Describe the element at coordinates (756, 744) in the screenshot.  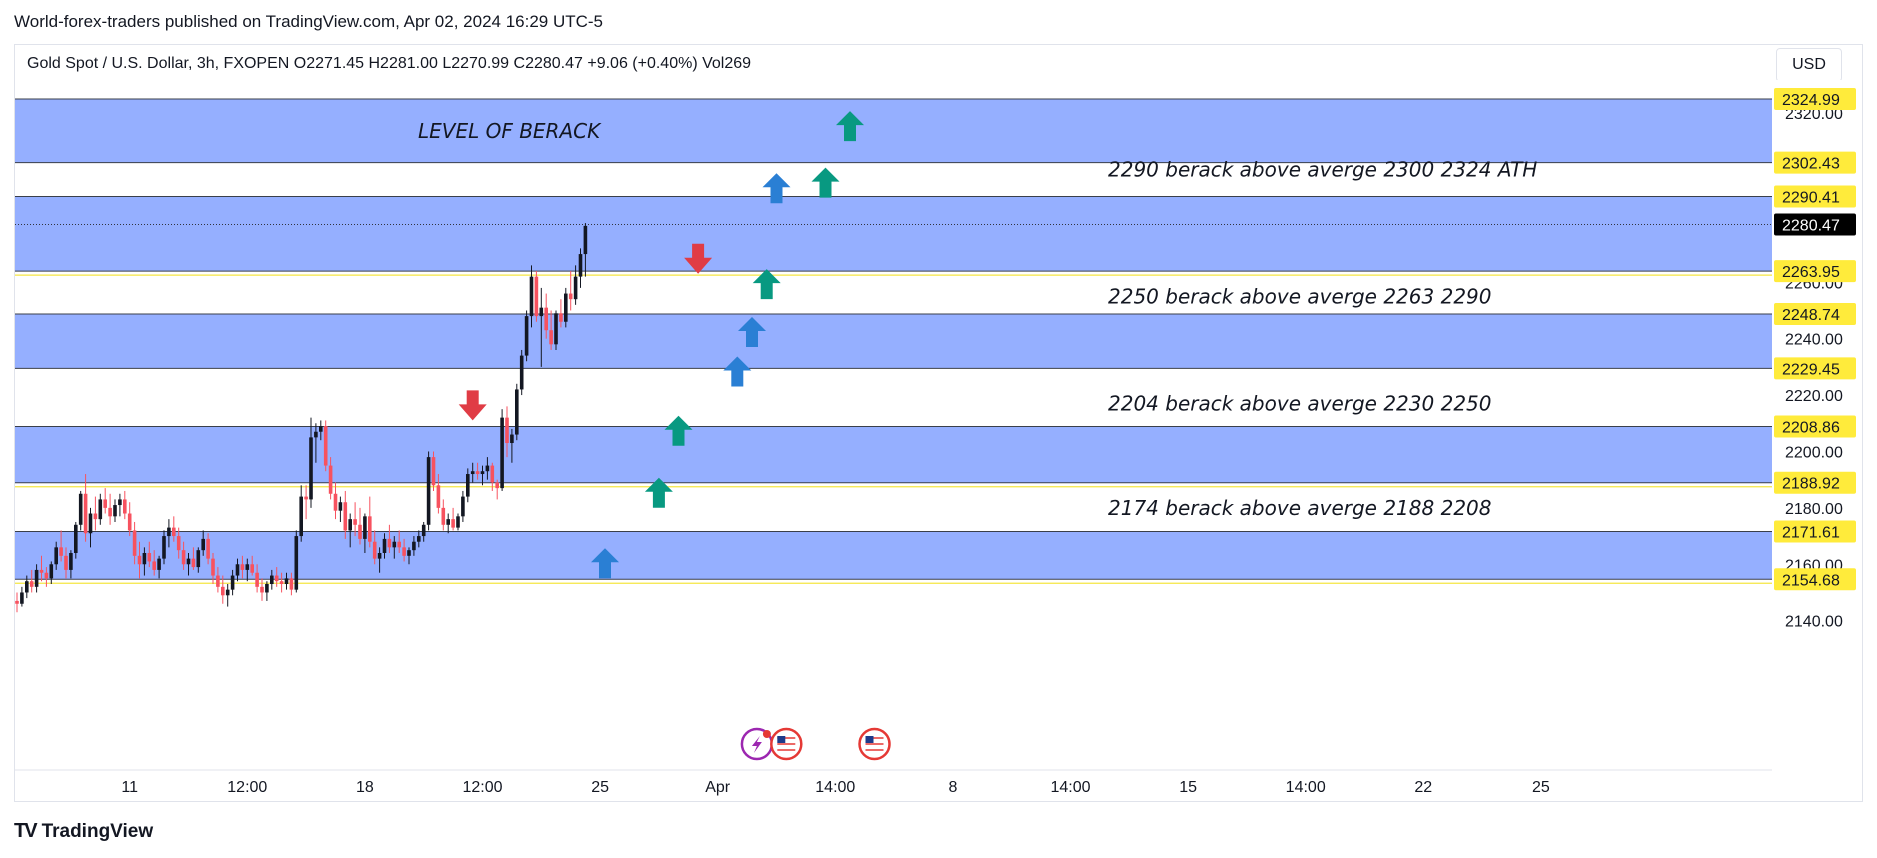
I see `lightning-glyph` at that location.